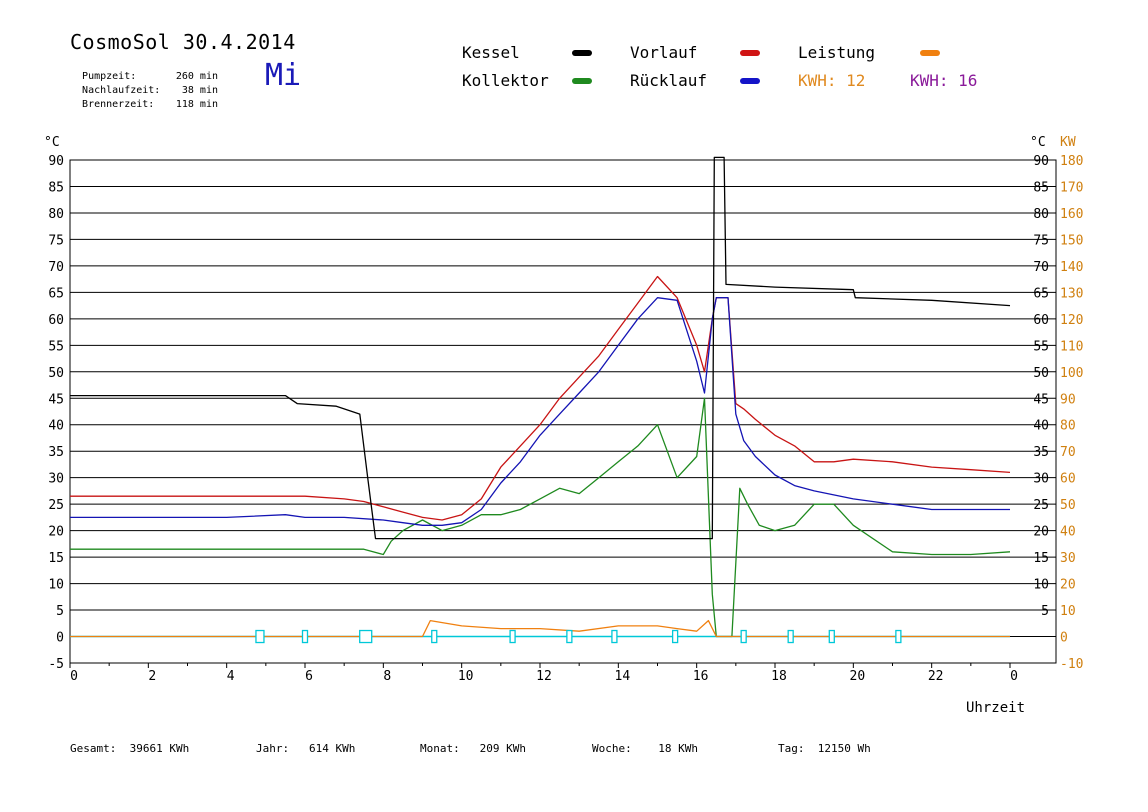  I want to click on y-tick-label: 65, so click(56, 293).